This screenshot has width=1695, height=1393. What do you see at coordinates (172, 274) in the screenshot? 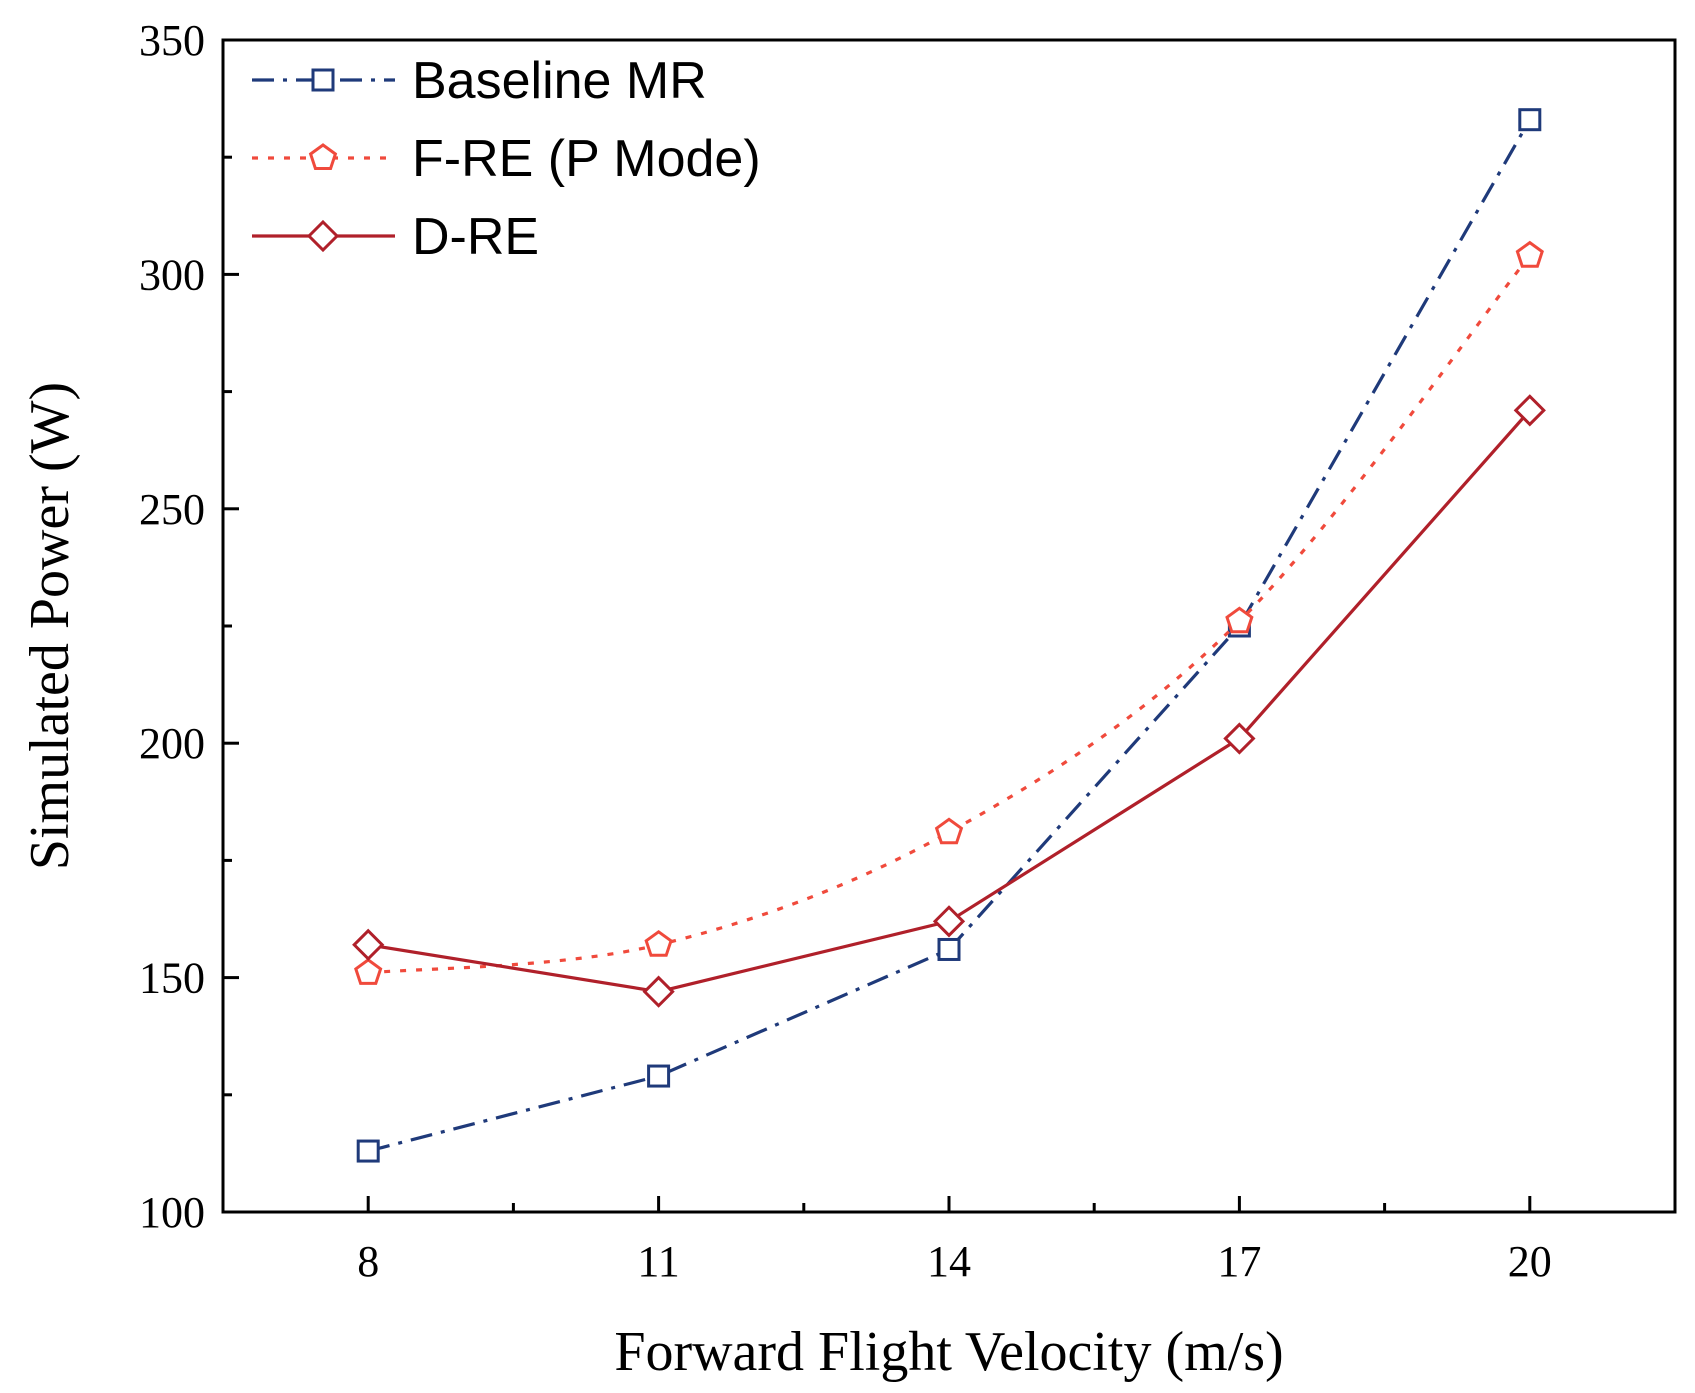
I see `y-tick-label: 300` at bounding box center [172, 274].